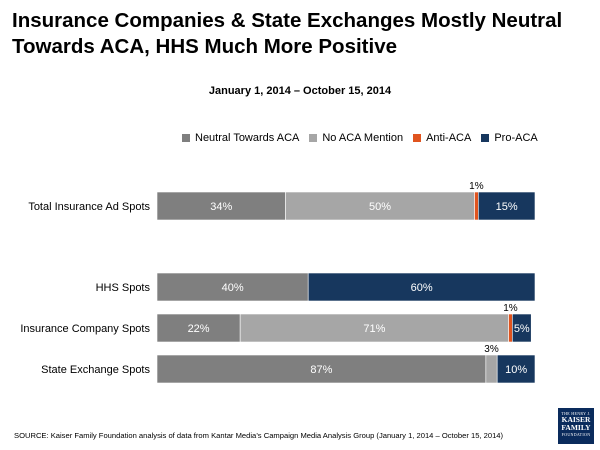 Image resolution: width=600 pixels, height=450 pixels. Describe the element at coordinates (313, 138) in the screenshot. I see `legend-swatch-no-mention` at that location.